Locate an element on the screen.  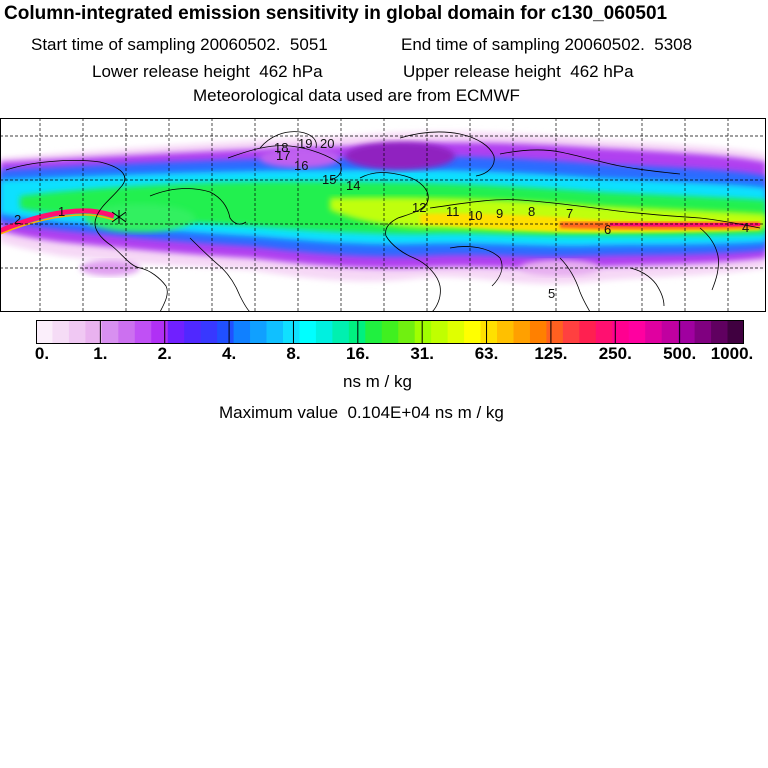
colorbar-tick-label: 4. is located at coordinates (229, 353).